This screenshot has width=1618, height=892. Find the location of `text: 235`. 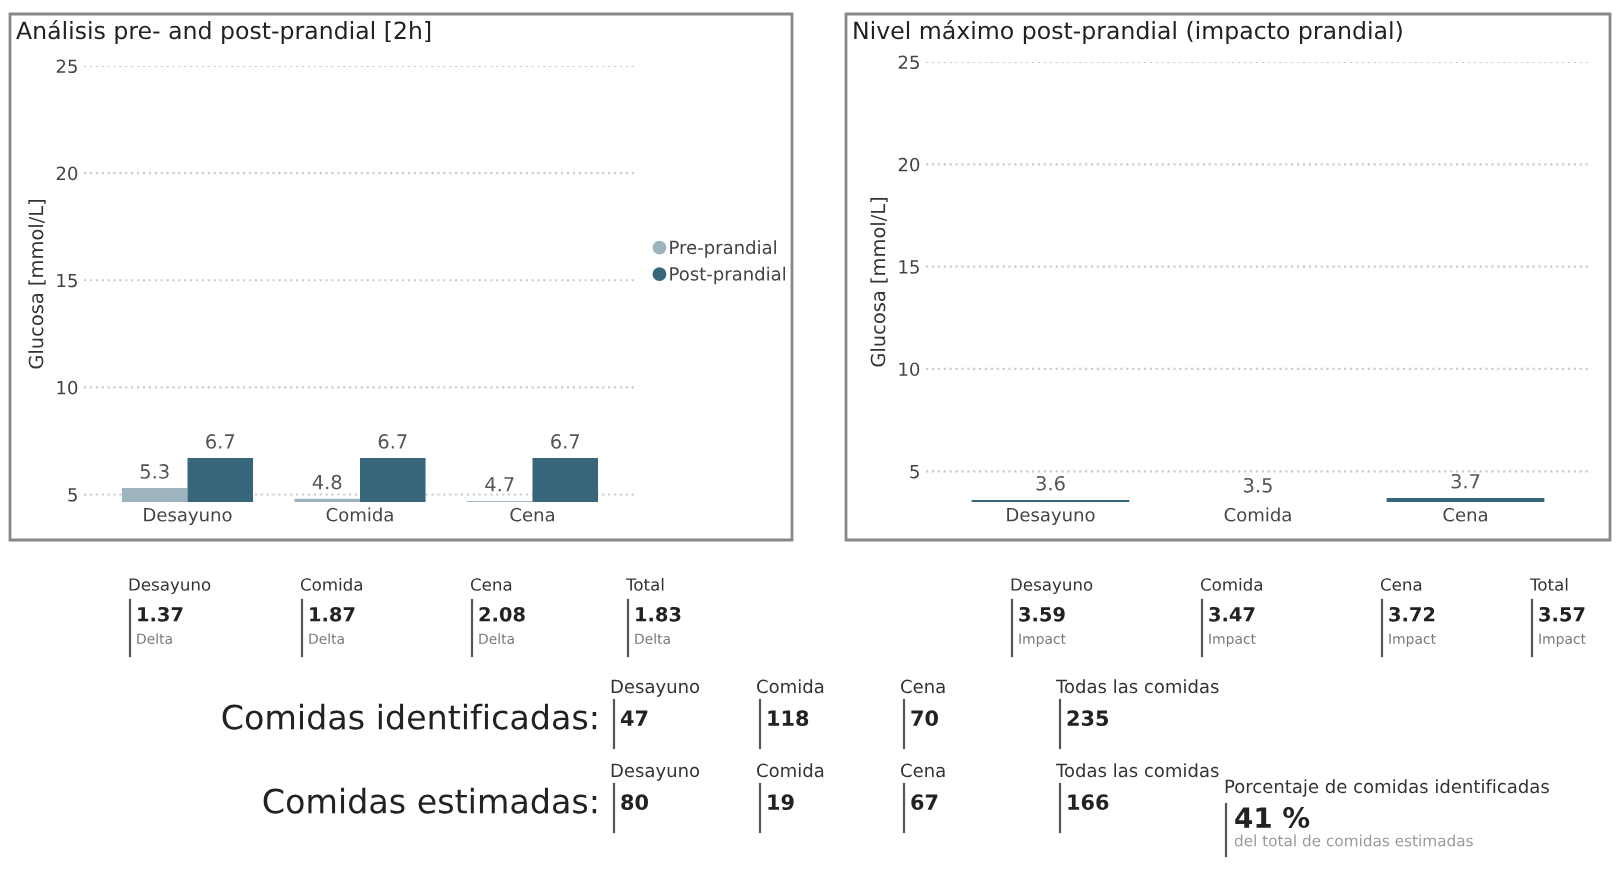

text: 235 is located at coordinates (1088, 718).